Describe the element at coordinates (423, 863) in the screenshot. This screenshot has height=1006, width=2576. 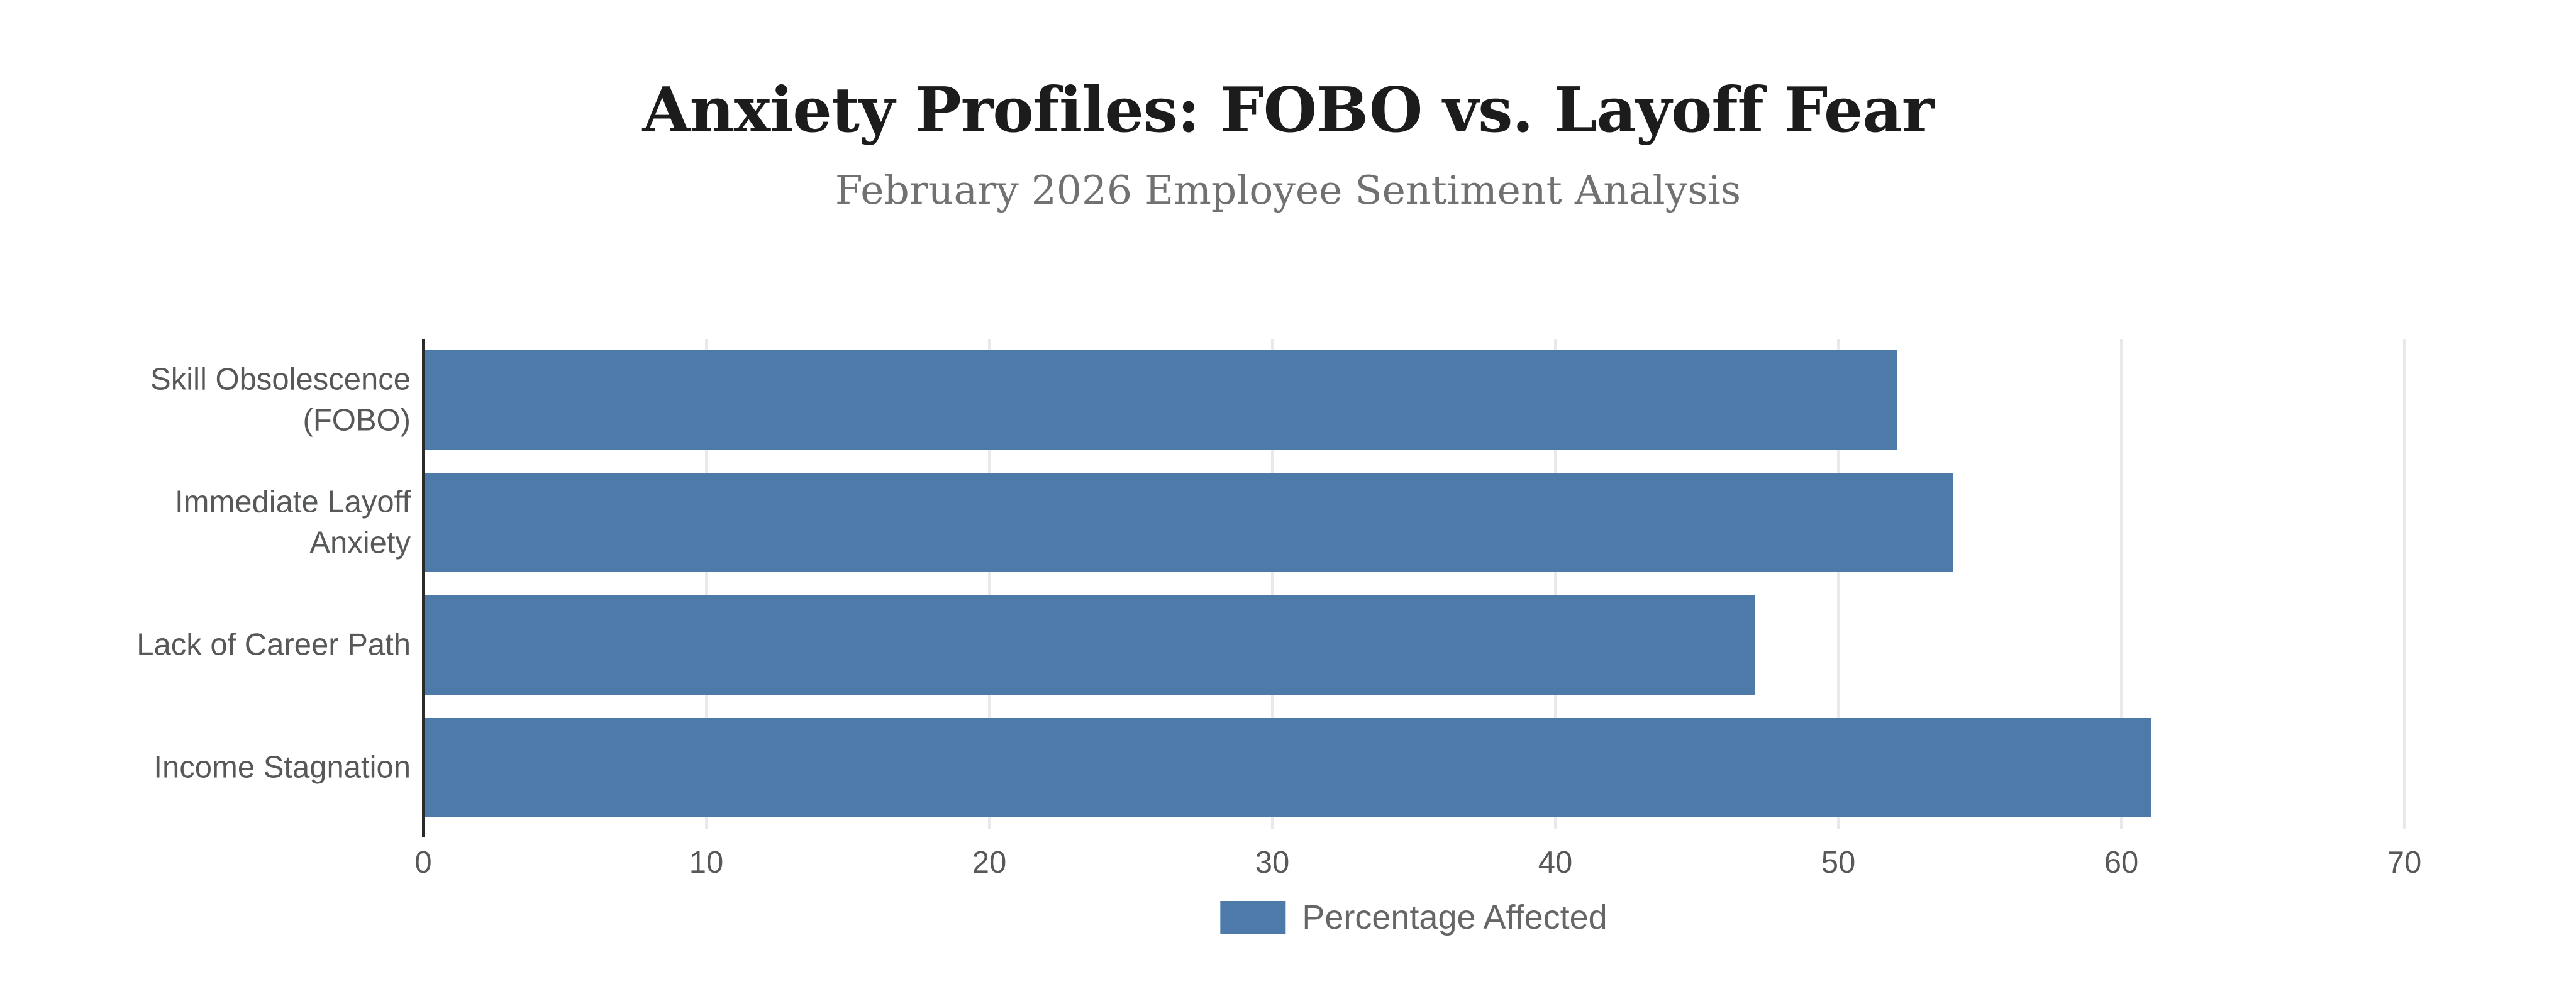
I see `x-tick-label-0: 0` at that location.